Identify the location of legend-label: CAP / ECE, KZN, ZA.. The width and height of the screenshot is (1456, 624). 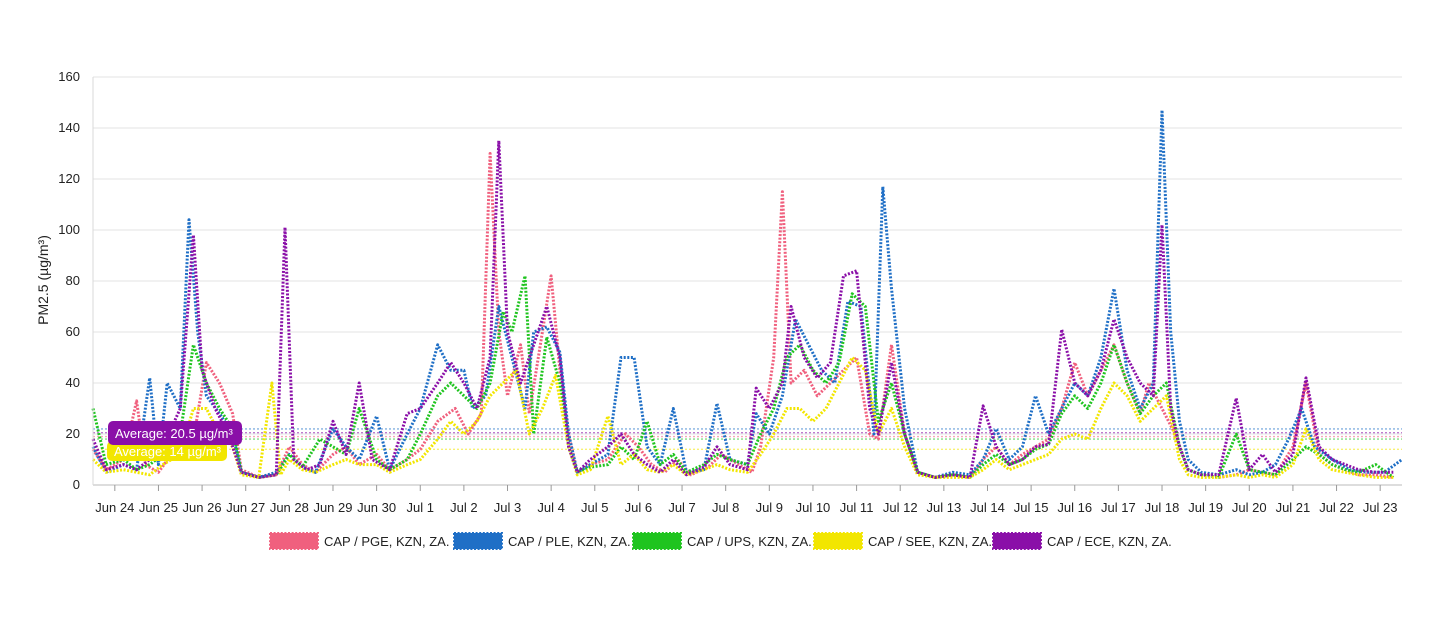
(1109, 541).